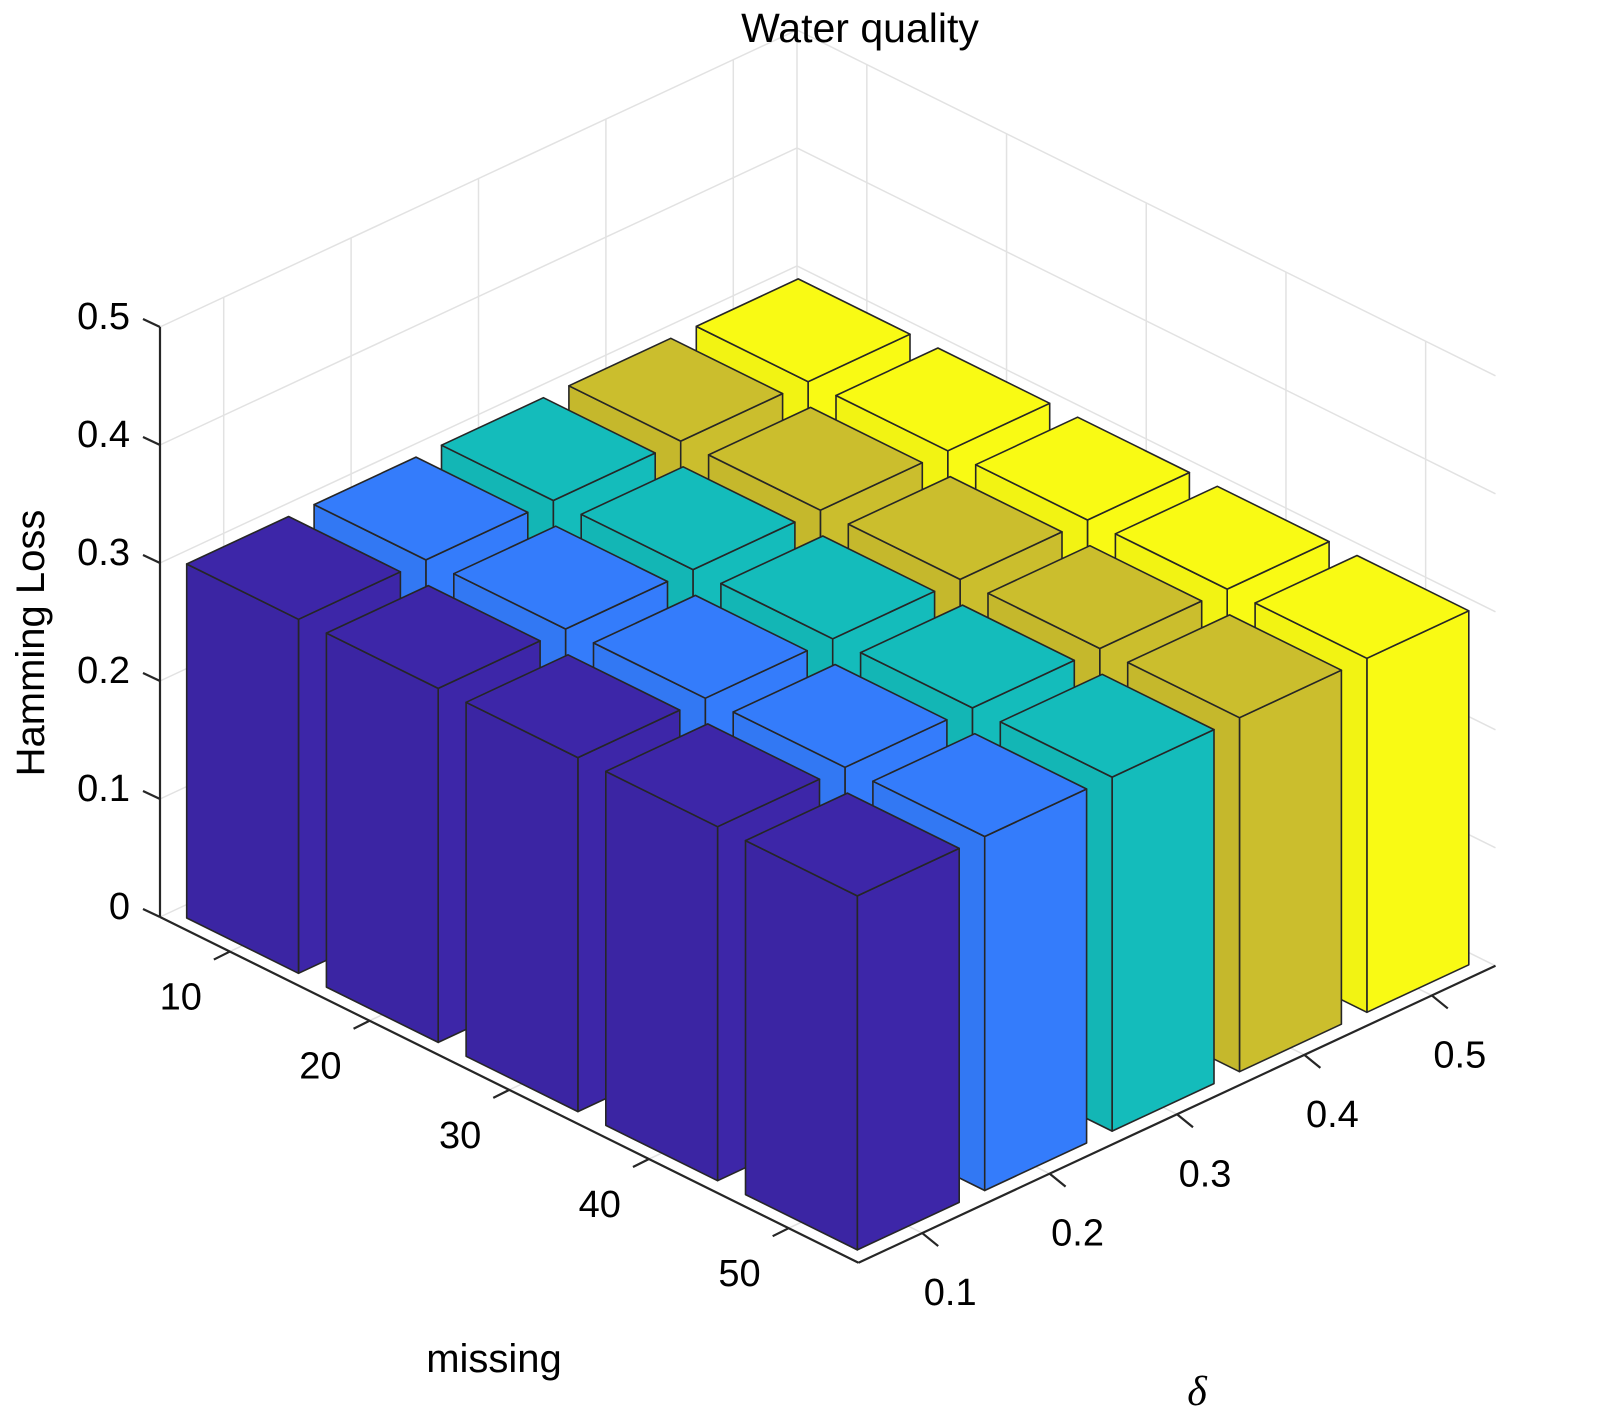  What do you see at coordinates (31, 643) in the screenshot?
I see `z-axis-title: Hamming Loss` at bounding box center [31, 643].